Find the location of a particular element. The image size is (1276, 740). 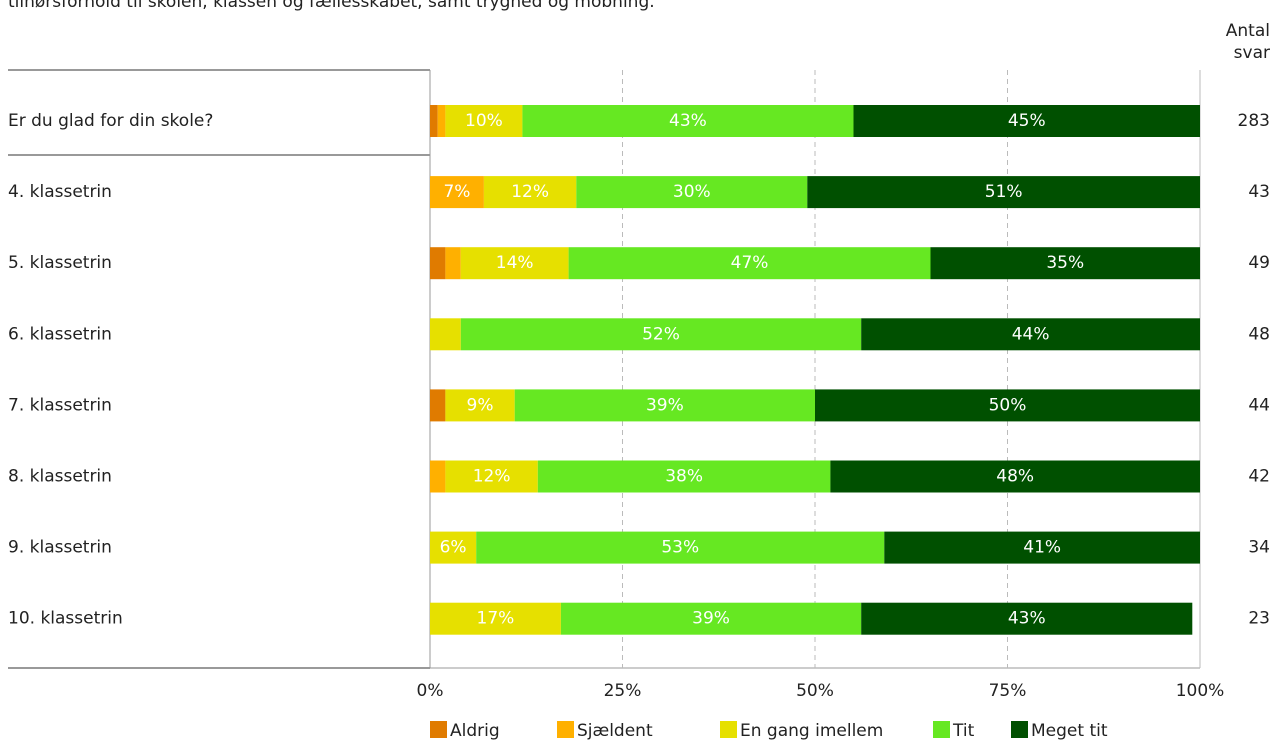

value-label: 45% is located at coordinates (1027, 121).